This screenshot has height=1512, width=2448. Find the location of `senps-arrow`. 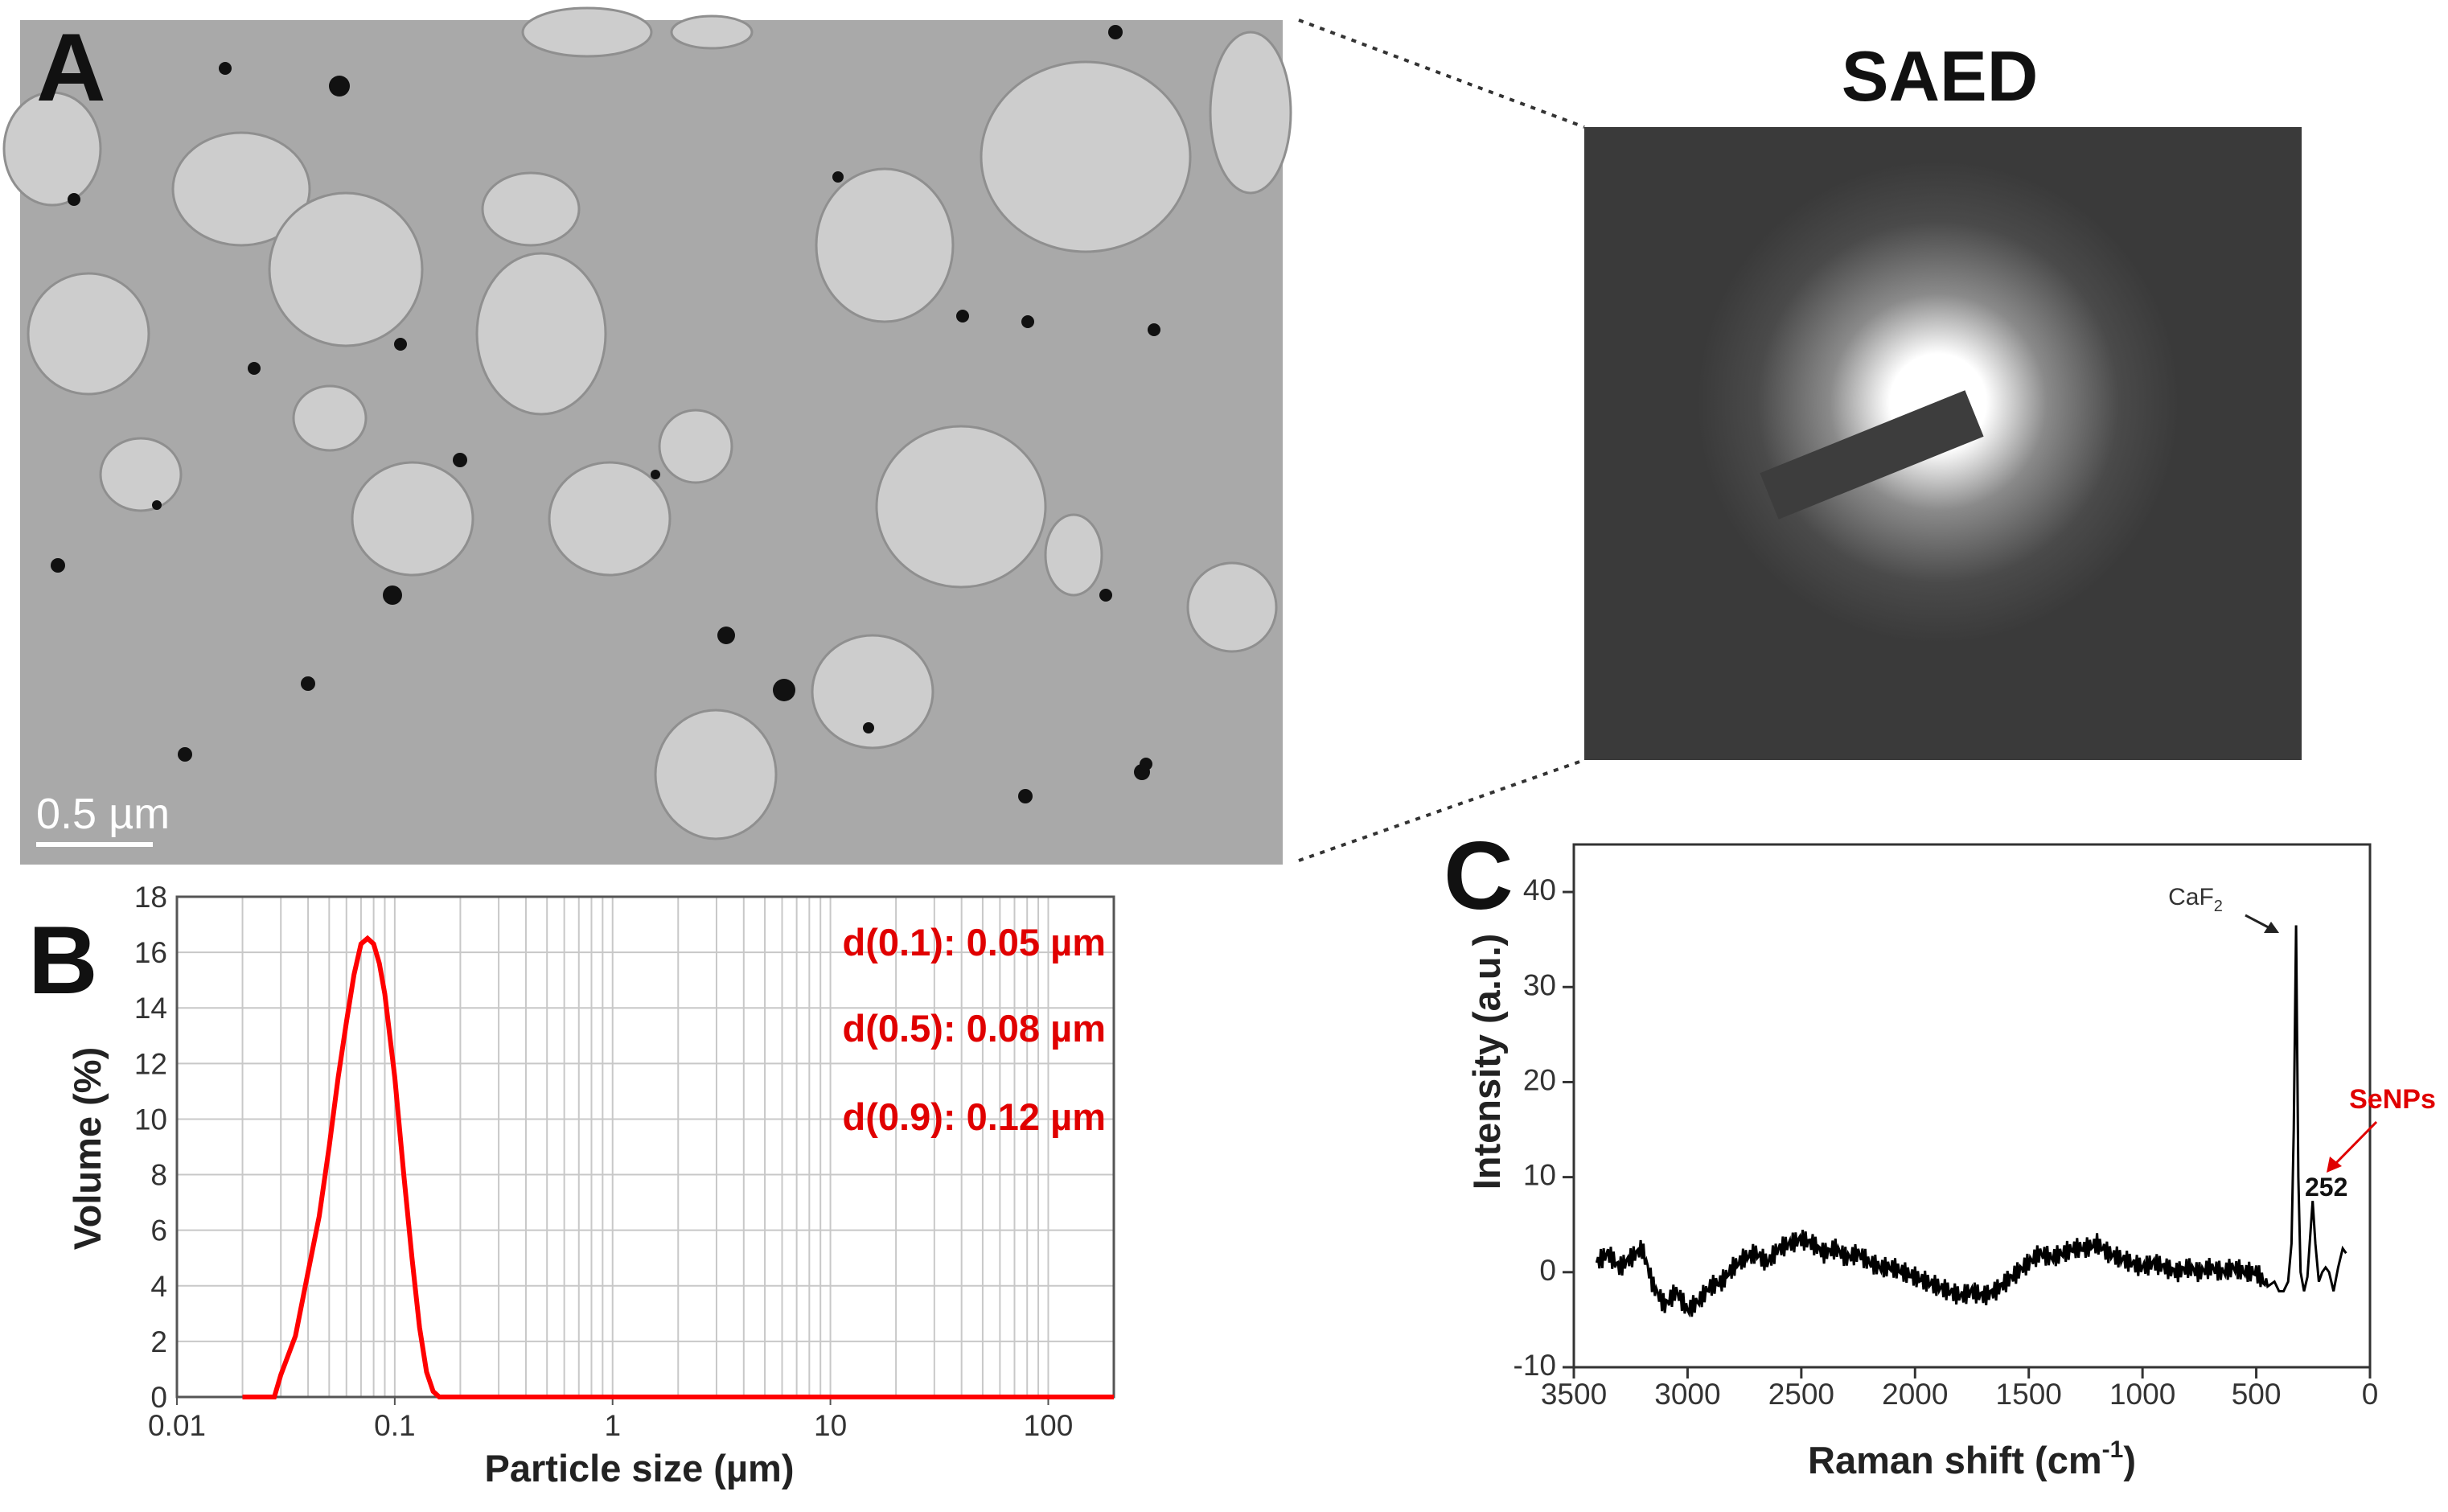

senps-arrow is located at coordinates (2353, 1145).